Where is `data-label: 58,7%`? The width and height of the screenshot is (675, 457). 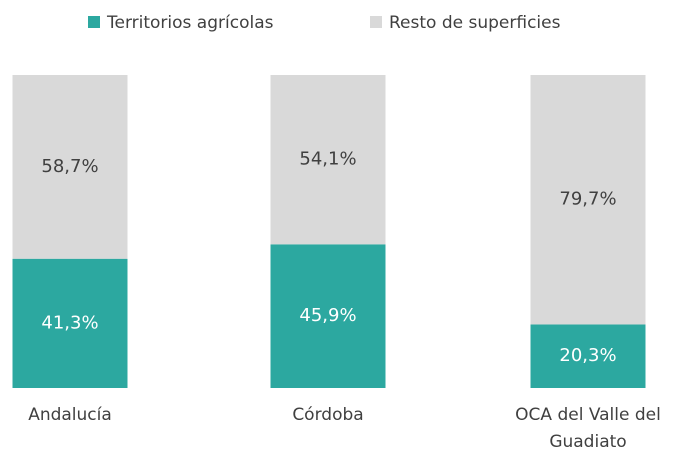 data-label: 58,7% is located at coordinates (69, 166).